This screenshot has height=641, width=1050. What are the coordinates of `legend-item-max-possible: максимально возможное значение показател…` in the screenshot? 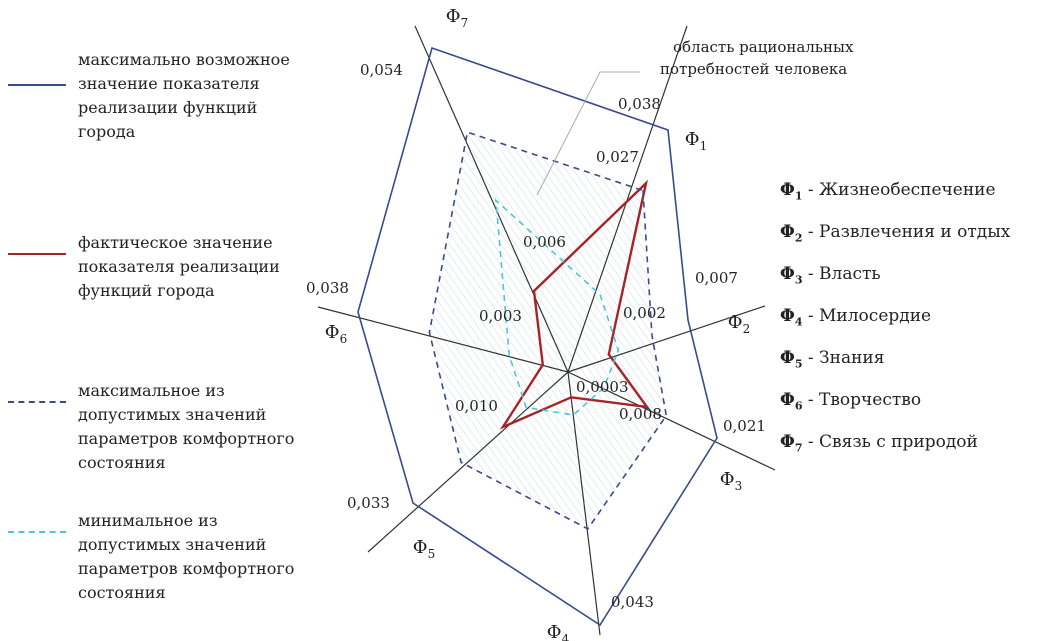 It's located at (173, 103).